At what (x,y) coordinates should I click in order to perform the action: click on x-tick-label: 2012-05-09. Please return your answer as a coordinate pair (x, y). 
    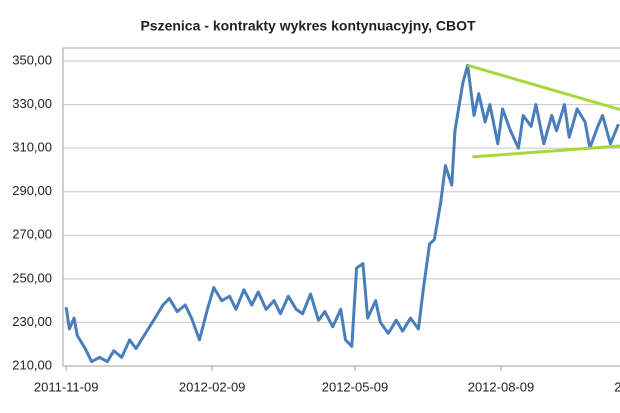
    Looking at the image, I should click on (355, 386).